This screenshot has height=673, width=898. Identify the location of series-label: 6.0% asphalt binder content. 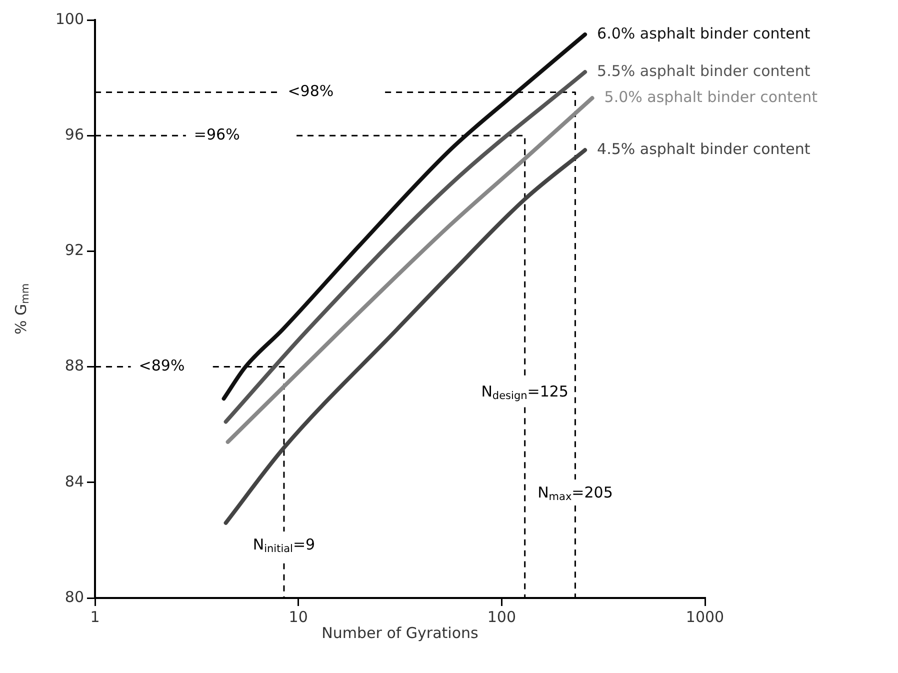
(703, 33).